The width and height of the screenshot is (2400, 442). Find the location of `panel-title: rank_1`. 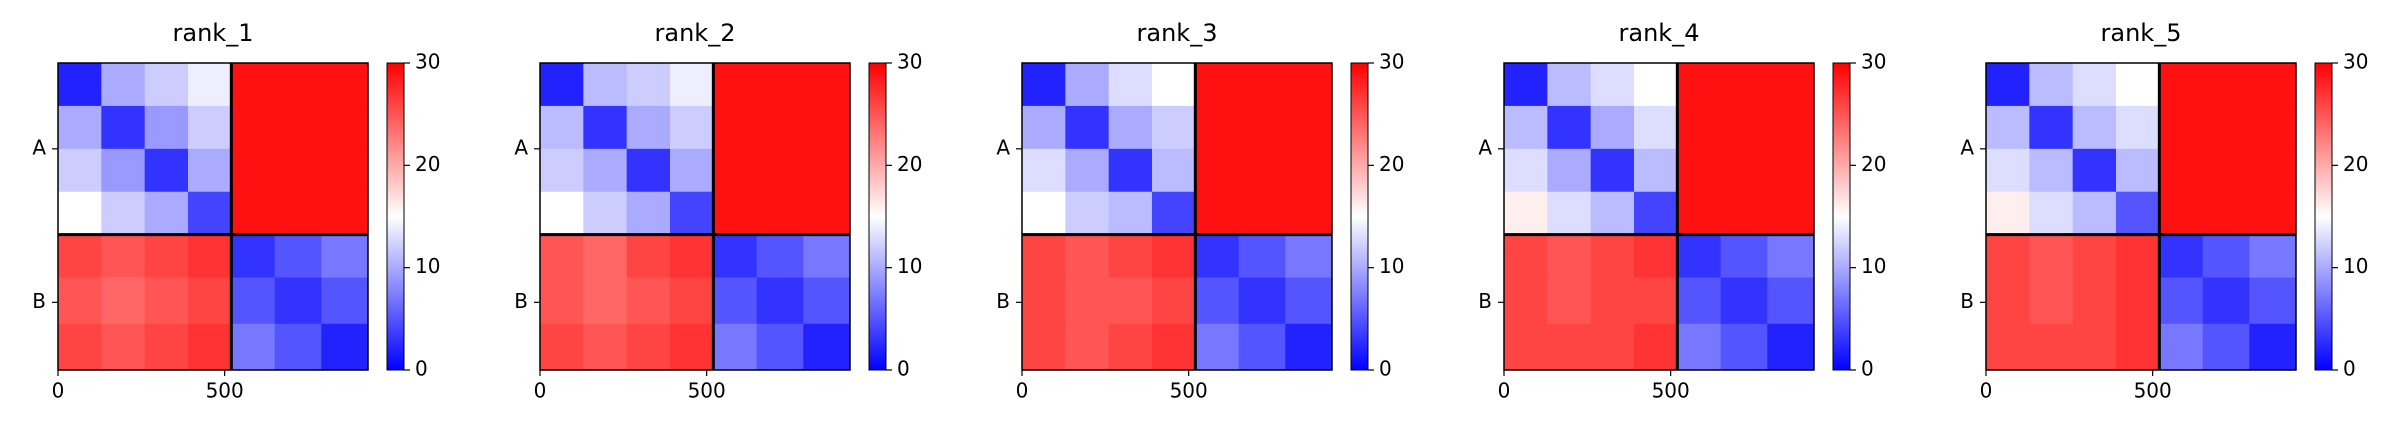

panel-title: rank_1 is located at coordinates (213, 33).